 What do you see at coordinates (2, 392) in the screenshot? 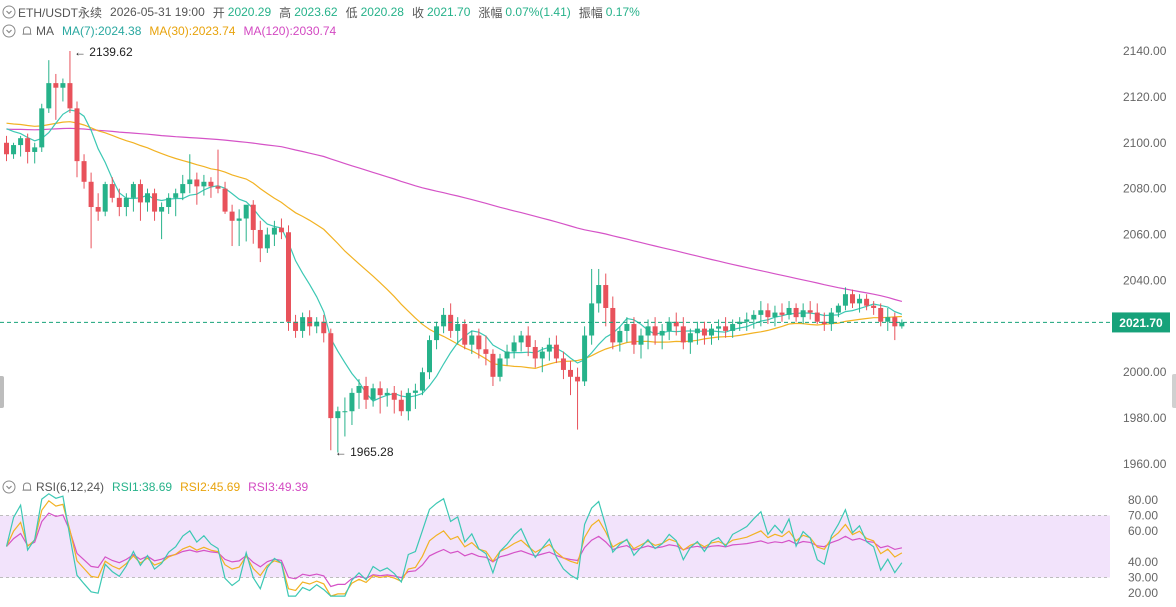
I see `left-scroll-handle` at bounding box center [2, 392].